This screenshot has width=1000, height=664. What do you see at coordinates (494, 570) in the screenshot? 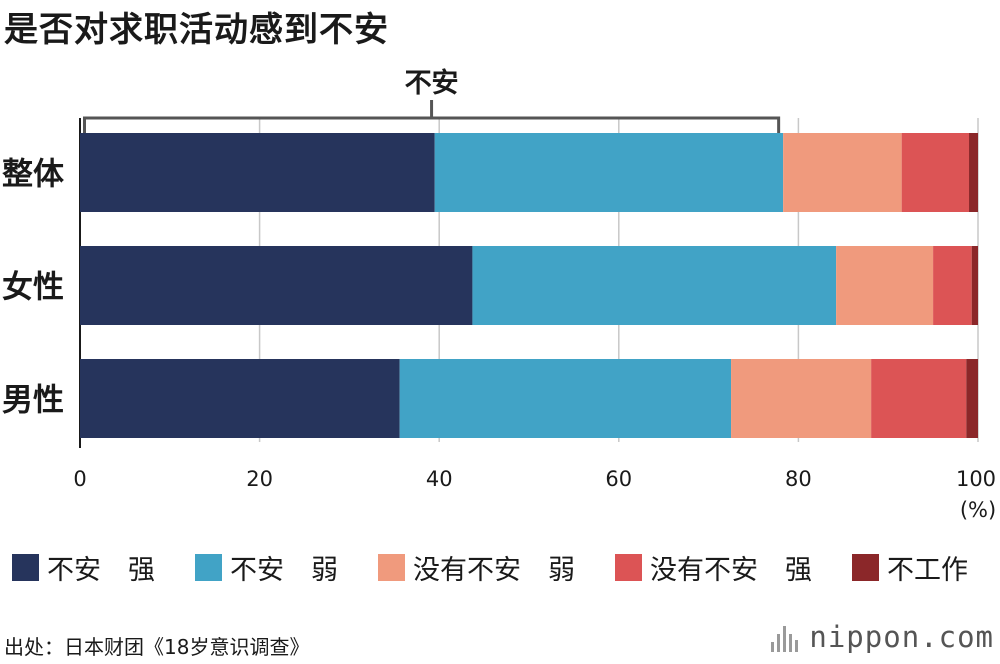
I see `legend-label: 没有不安 弱` at bounding box center [494, 570].